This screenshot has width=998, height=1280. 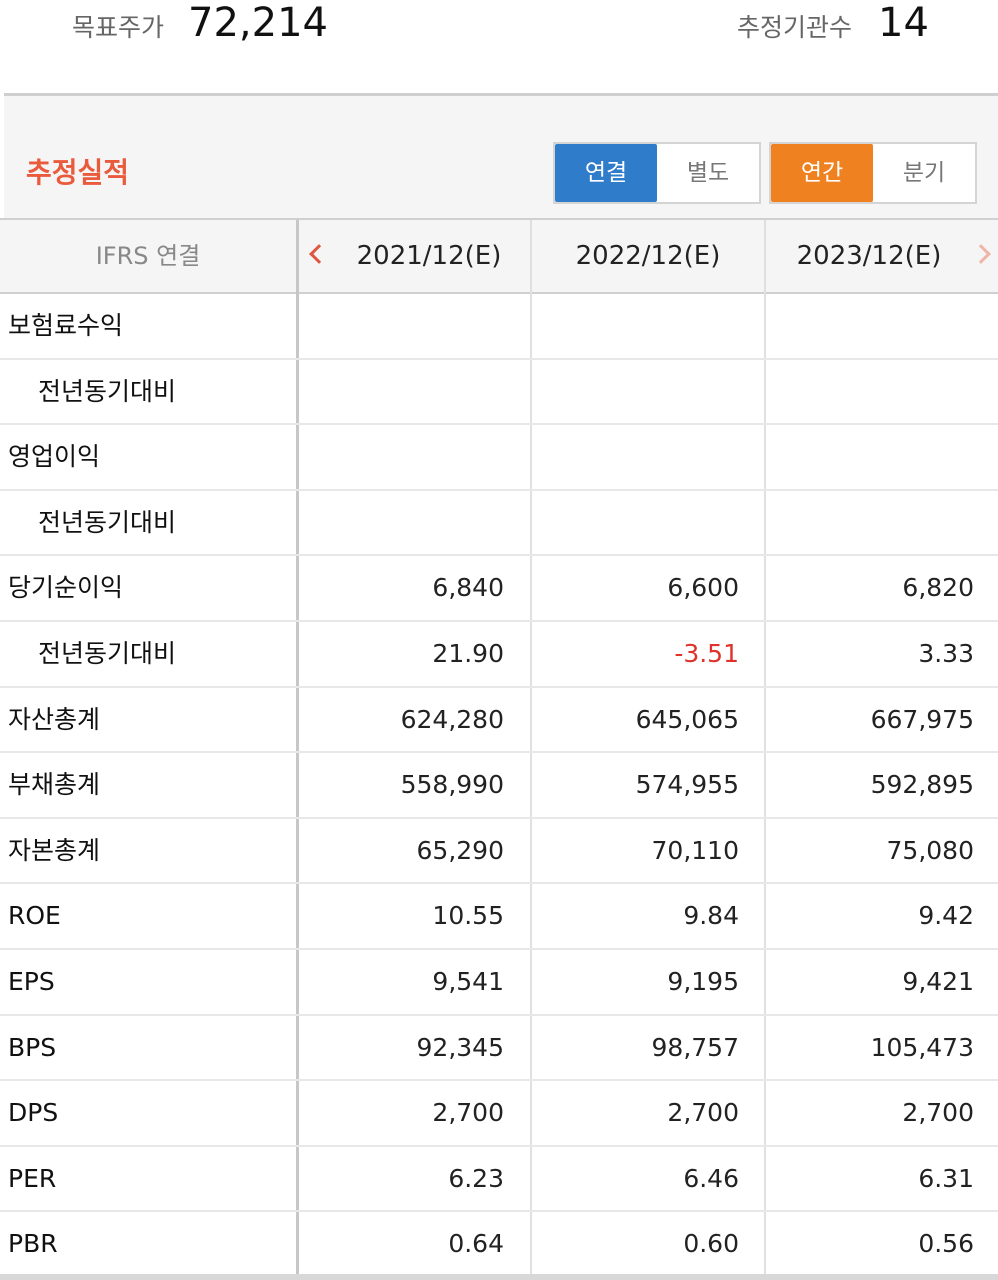 I want to click on table-row: 자산총계 624,280 645,065 667,975, so click(x=499, y=721).